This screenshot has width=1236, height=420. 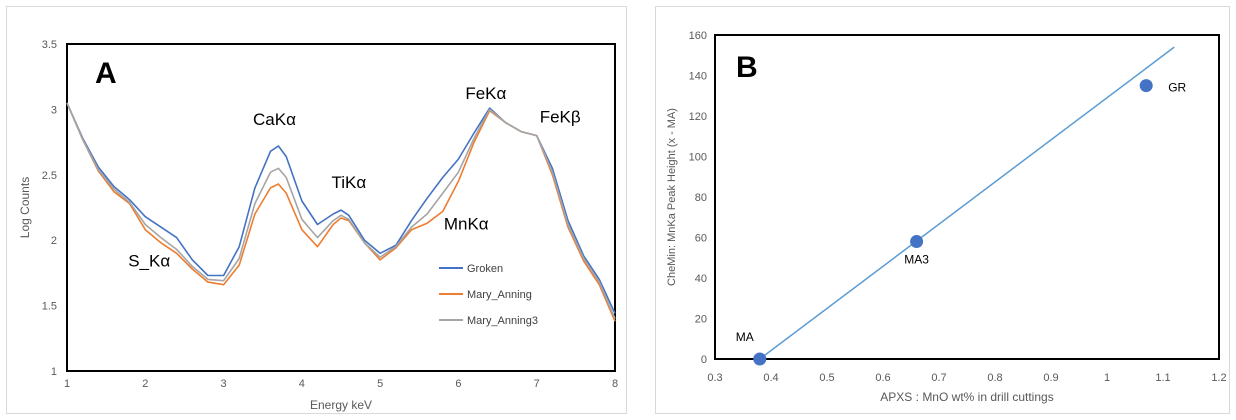 I want to click on y-tick-label: 3, so click(x=54, y=110).